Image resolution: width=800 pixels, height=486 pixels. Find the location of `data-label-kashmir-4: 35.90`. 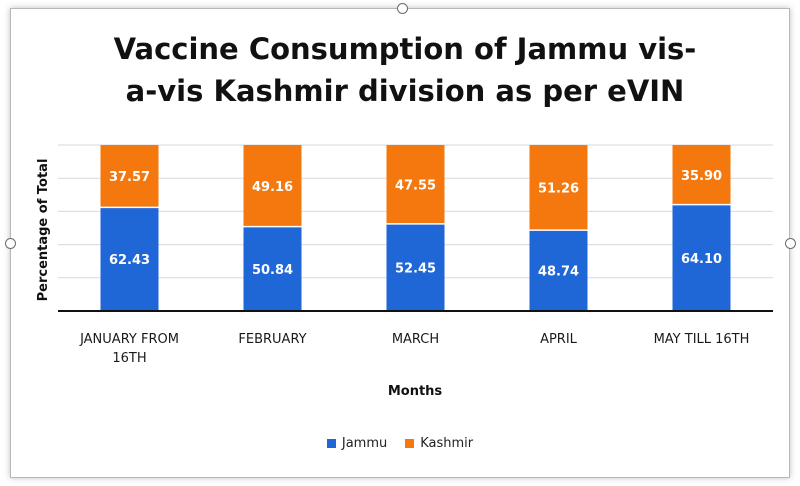

data-label-kashmir-4: 35.90 is located at coordinates (701, 176).